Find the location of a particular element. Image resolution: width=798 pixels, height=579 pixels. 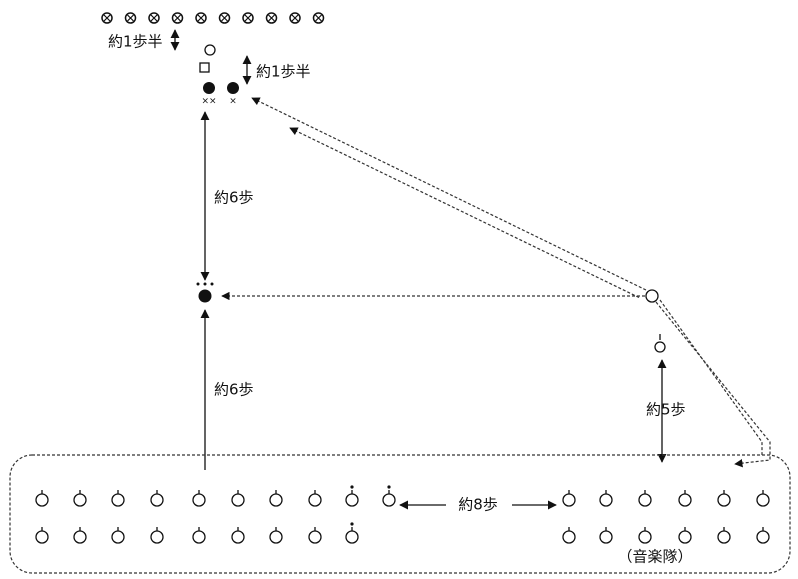

front-row is located at coordinates (213, 18).